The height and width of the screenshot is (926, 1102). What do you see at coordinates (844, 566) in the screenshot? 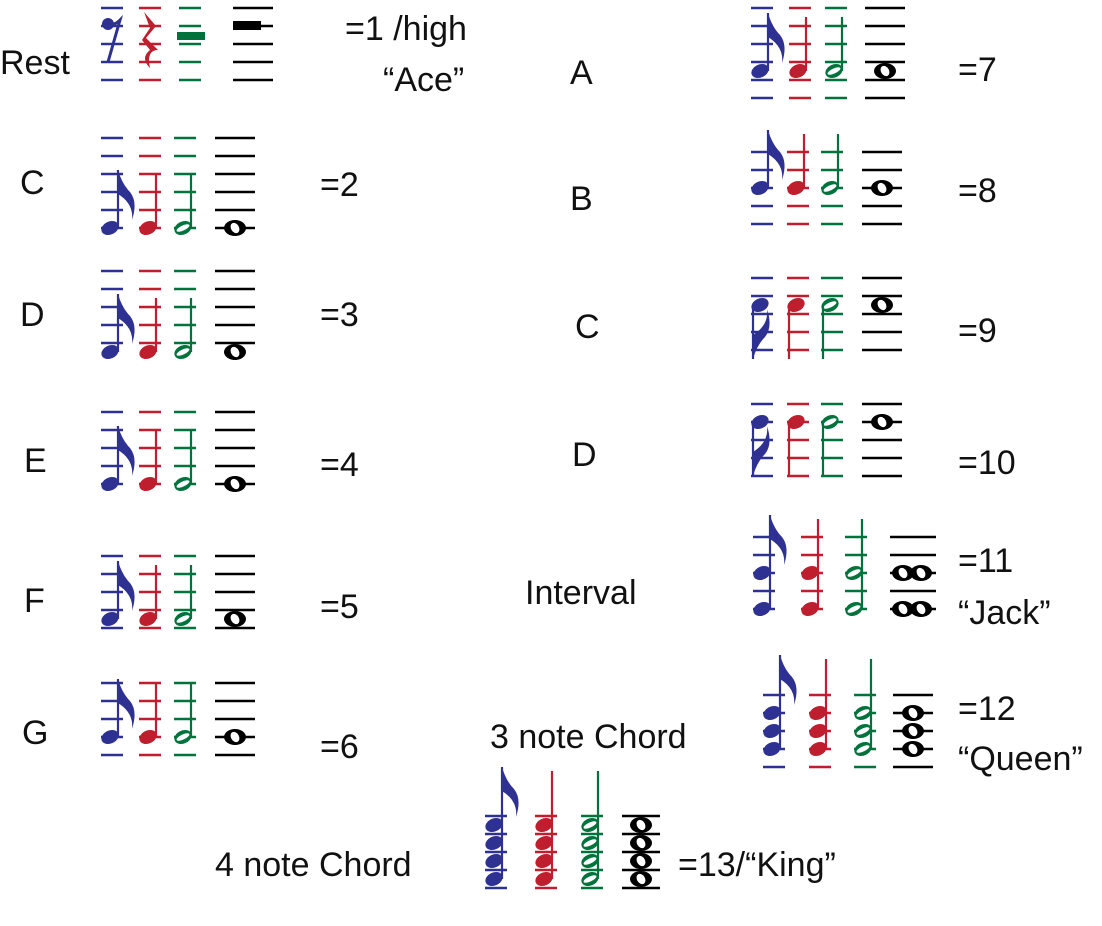
I see `staff-group-interval` at bounding box center [844, 566].